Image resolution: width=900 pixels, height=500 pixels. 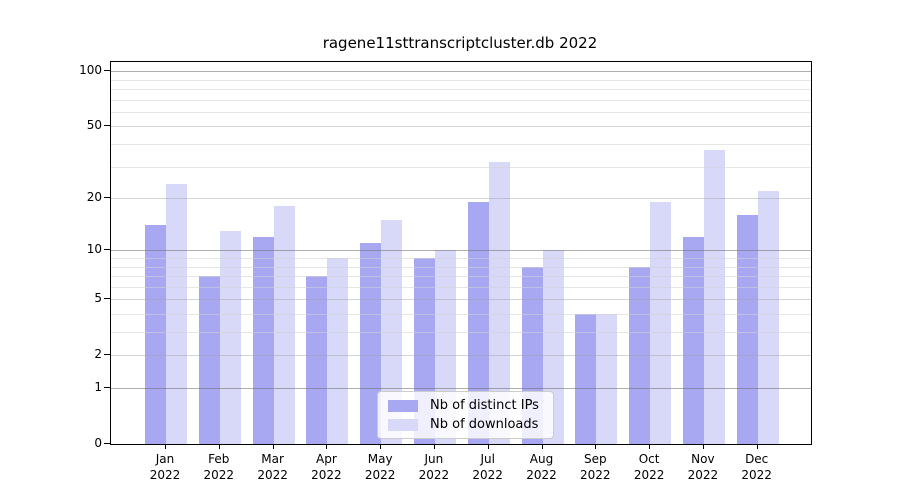 I want to click on chart-title: ragene11sttranscriptcluster.db 2022, so click(x=460, y=43).